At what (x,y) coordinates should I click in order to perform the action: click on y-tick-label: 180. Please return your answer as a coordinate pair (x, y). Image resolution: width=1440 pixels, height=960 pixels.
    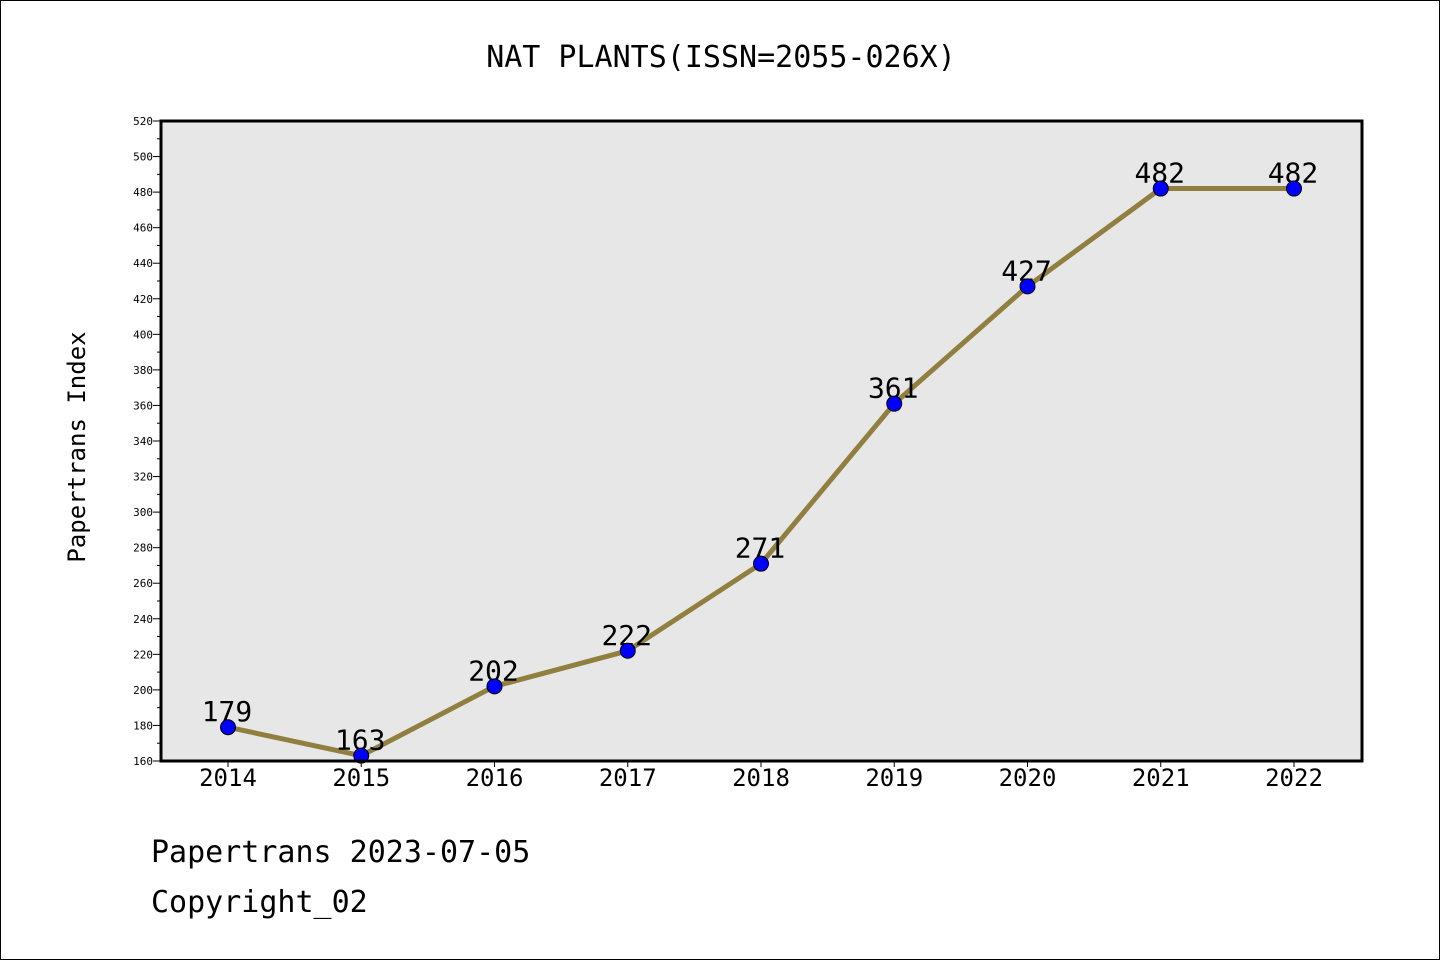
    Looking at the image, I should click on (143, 725).